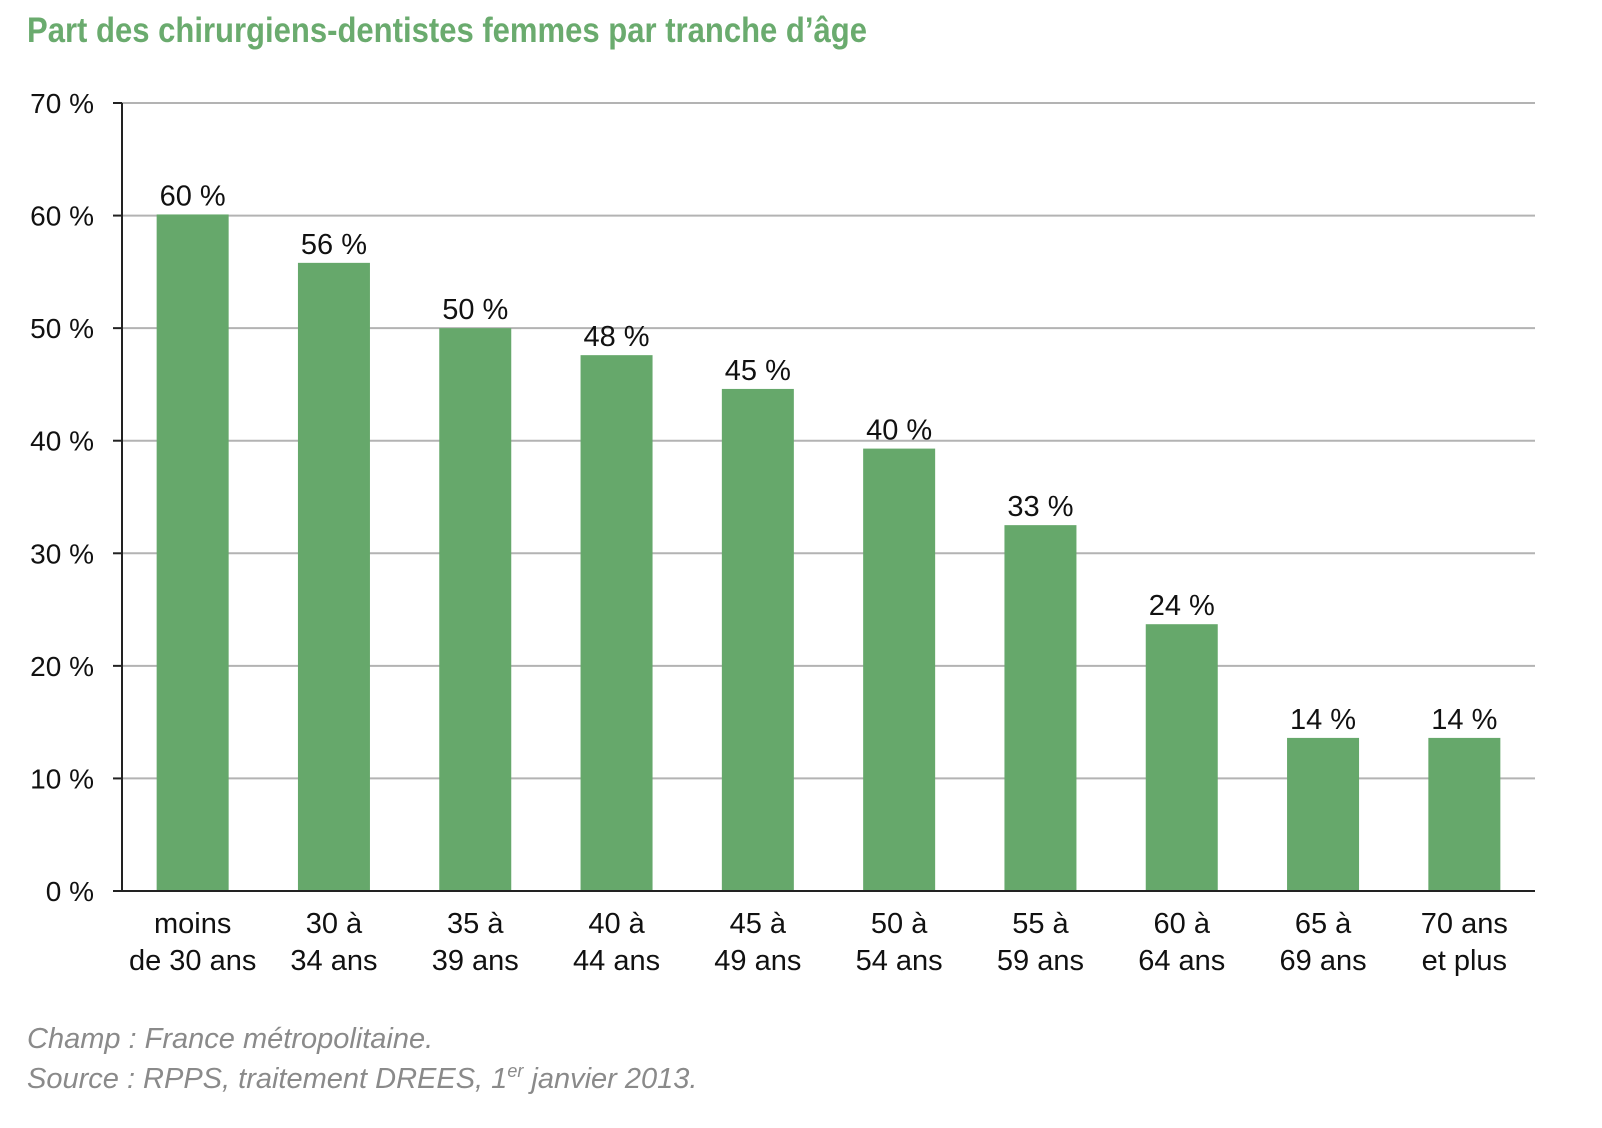  I want to click on category-label: 35 à, so click(475, 924).